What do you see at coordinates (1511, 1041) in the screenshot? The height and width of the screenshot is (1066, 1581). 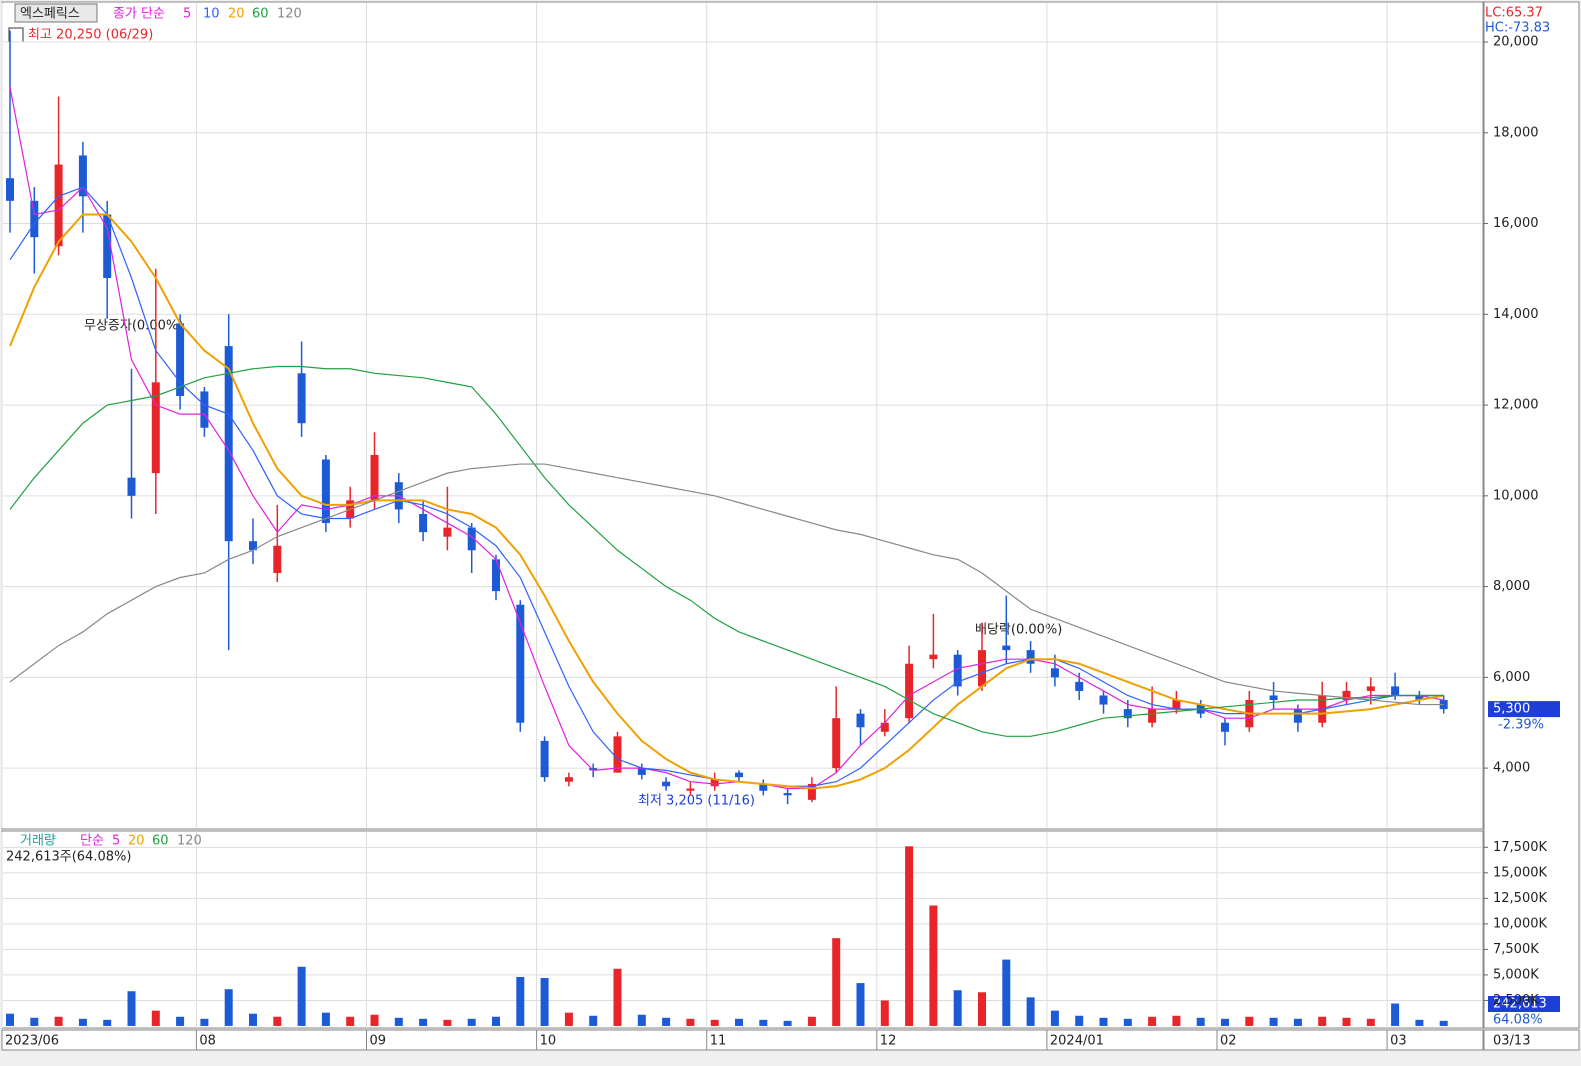 I see `last-date: 03/13` at bounding box center [1511, 1041].